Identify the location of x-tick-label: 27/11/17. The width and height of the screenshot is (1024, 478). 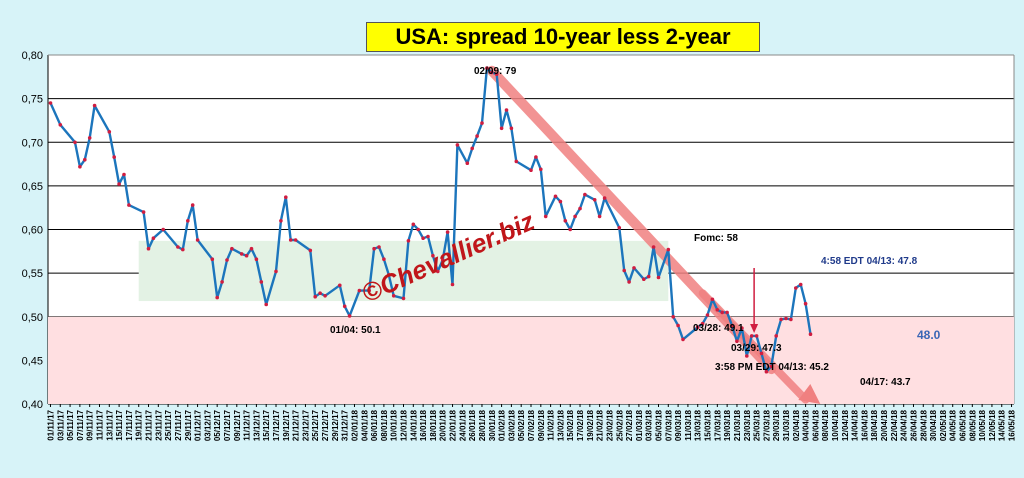
(178, 424).